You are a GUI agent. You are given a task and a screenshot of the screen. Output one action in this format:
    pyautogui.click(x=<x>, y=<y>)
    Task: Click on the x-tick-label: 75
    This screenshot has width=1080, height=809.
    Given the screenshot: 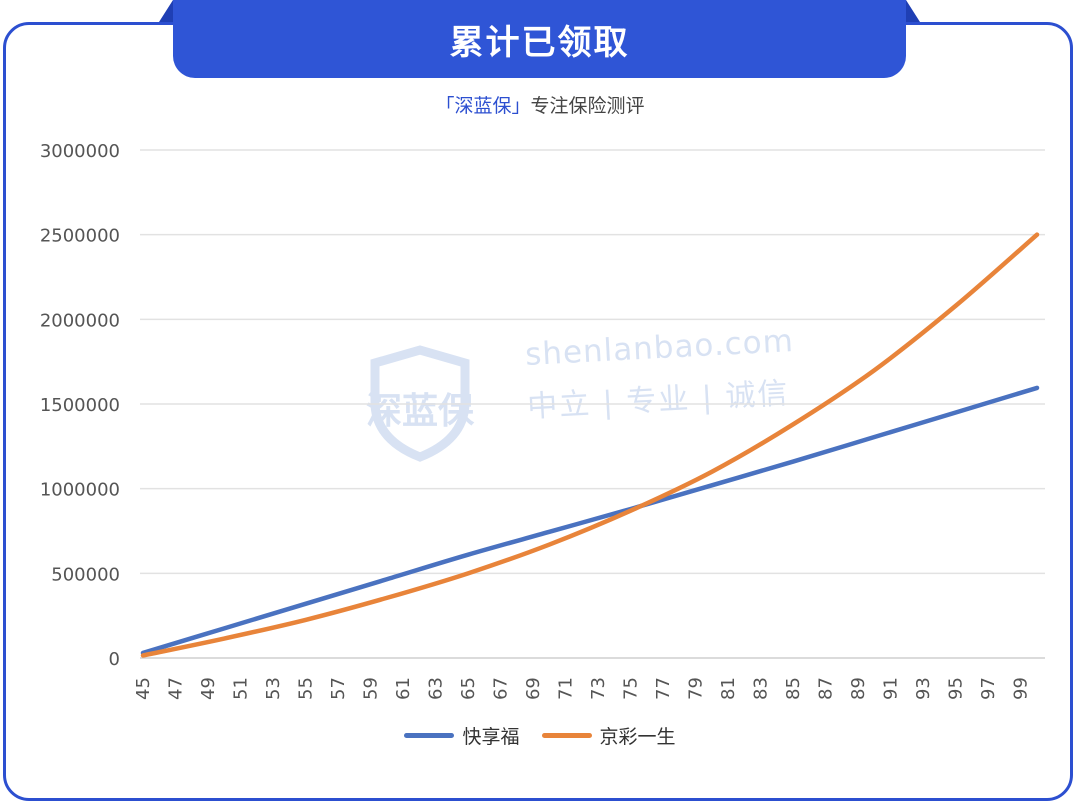 What is the action you would take?
    pyautogui.click(x=631, y=688)
    